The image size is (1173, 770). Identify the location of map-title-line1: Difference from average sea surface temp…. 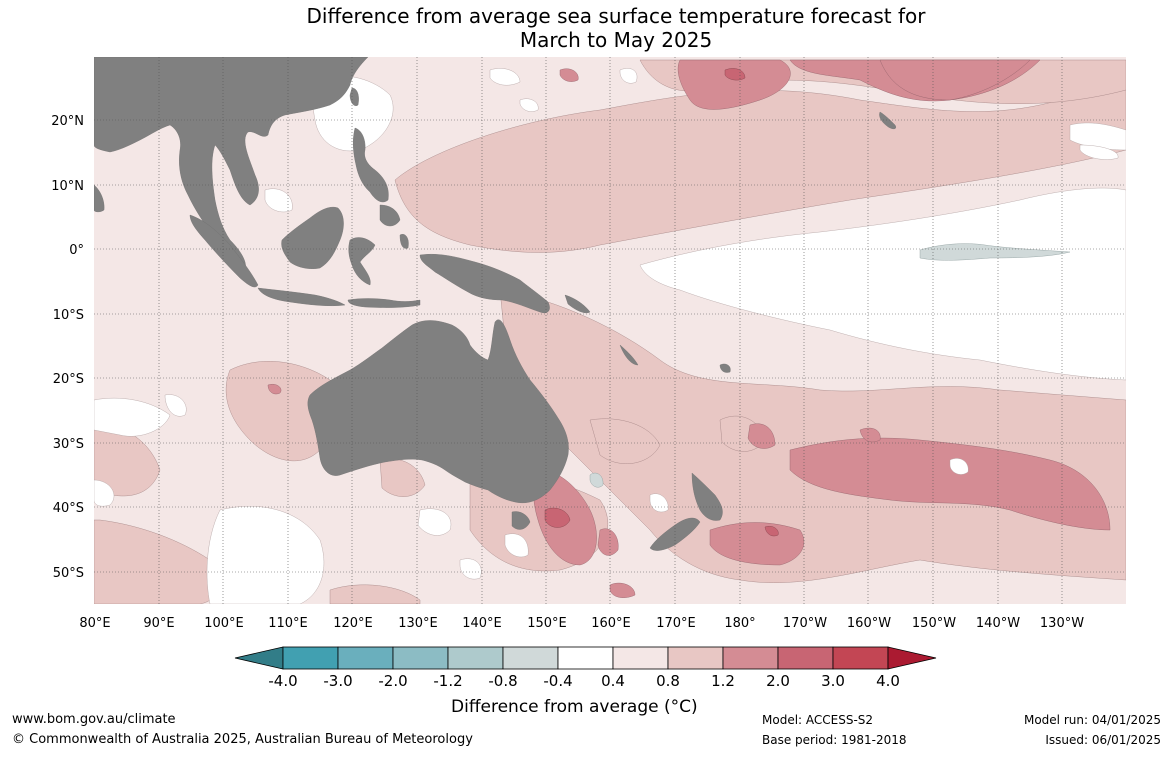
(616, 16).